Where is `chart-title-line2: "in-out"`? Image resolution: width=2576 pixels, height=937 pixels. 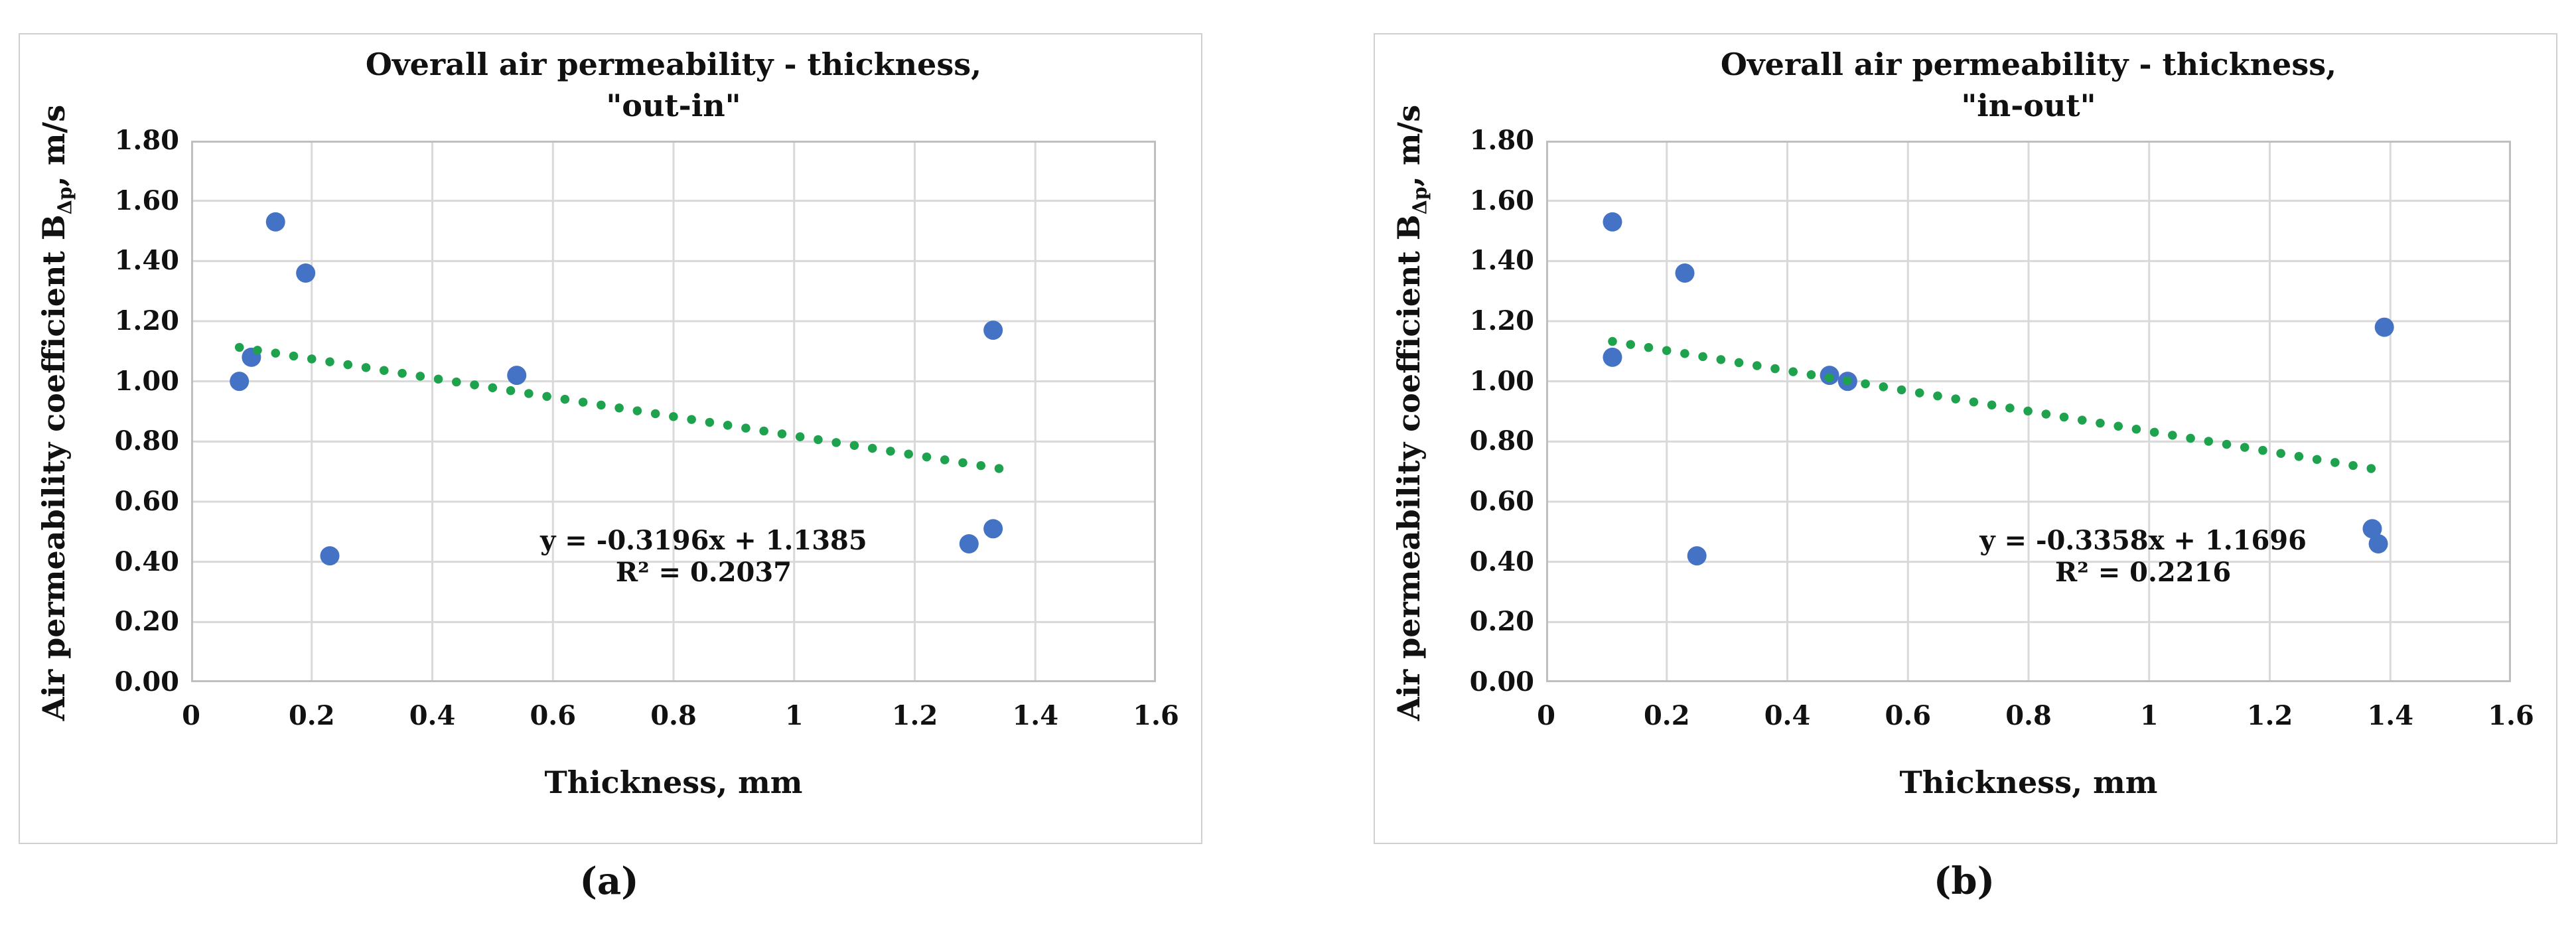 chart-title-line2: "in-out" is located at coordinates (2029, 105).